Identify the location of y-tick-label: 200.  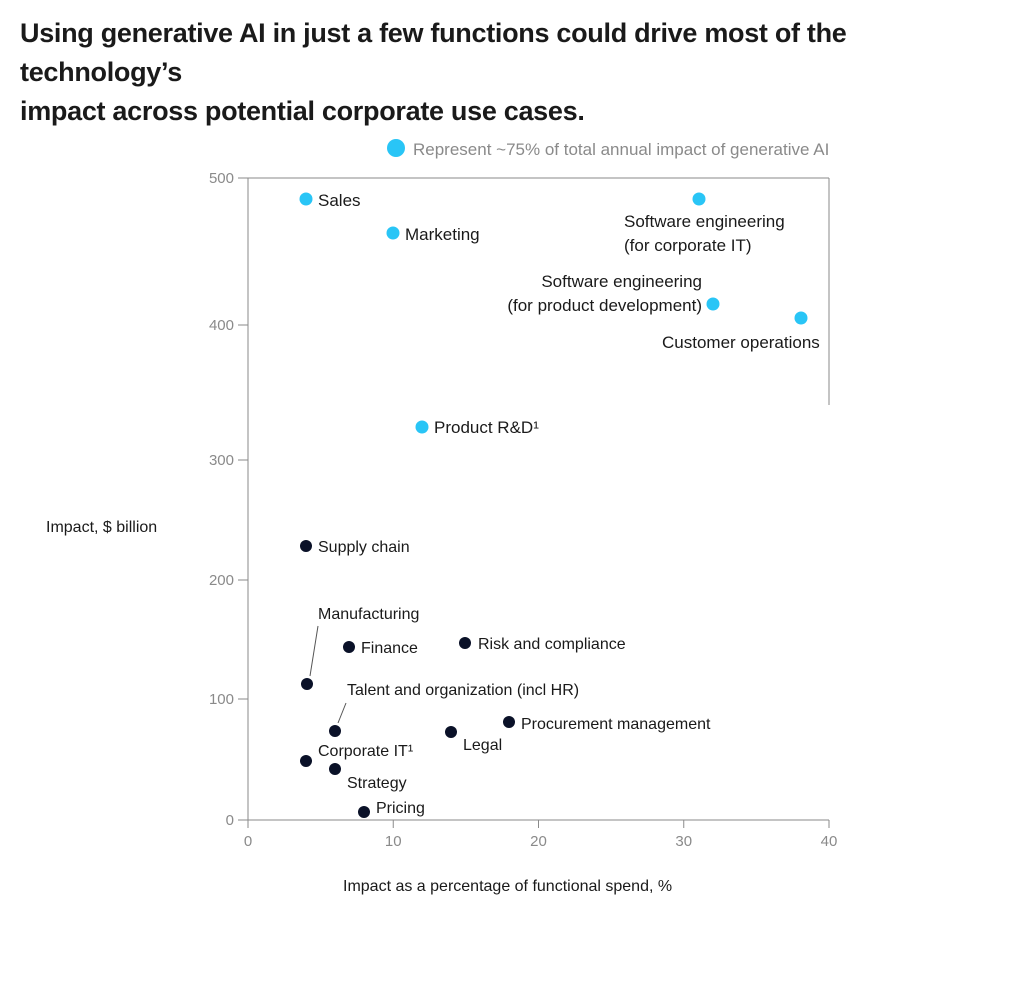
(221, 580).